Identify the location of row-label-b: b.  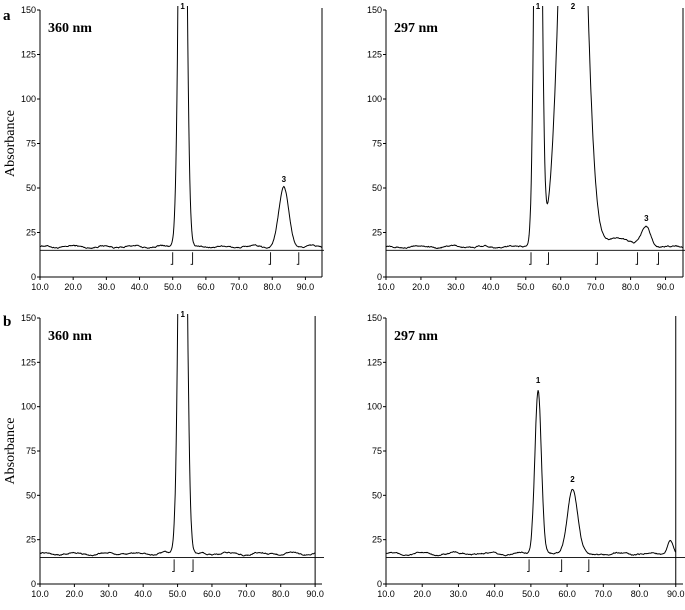
(7, 322).